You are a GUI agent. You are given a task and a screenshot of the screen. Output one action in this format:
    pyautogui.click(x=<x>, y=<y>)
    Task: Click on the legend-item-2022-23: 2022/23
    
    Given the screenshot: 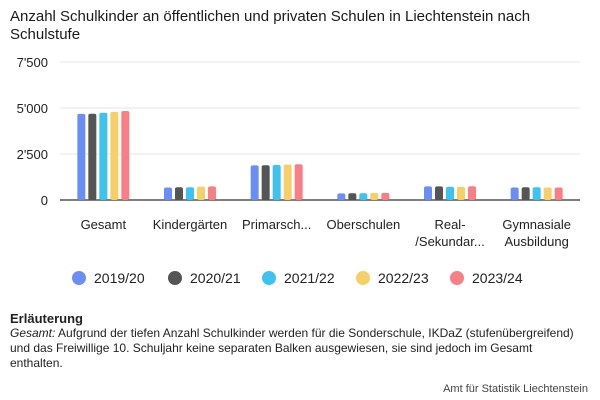 What is the action you would take?
    pyautogui.click(x=392, y=278)
    